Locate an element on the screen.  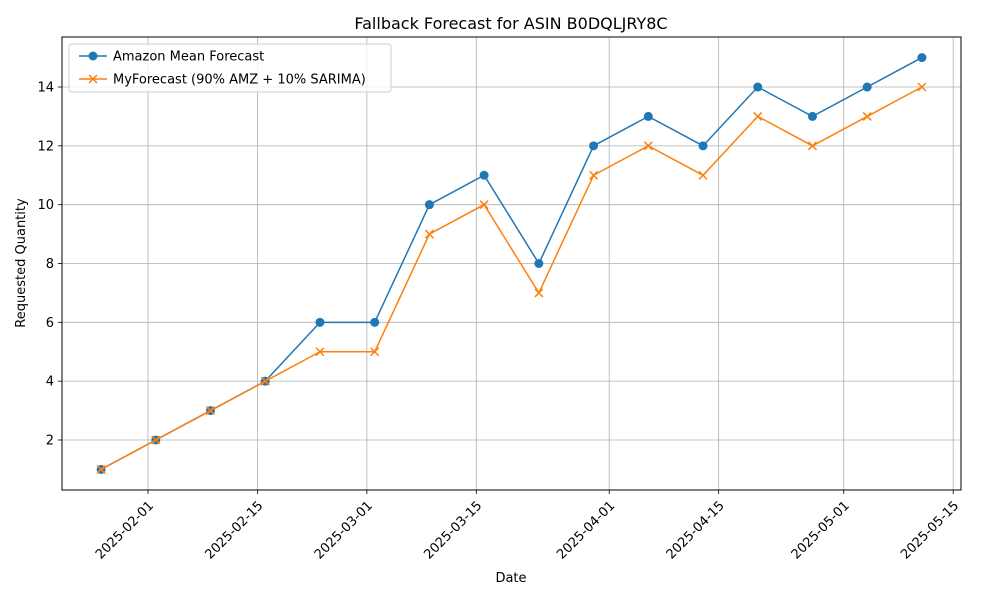
legend-item: MyForecast (90% AMZ + 10% SARIMA) is located at coordinates (222, 80).